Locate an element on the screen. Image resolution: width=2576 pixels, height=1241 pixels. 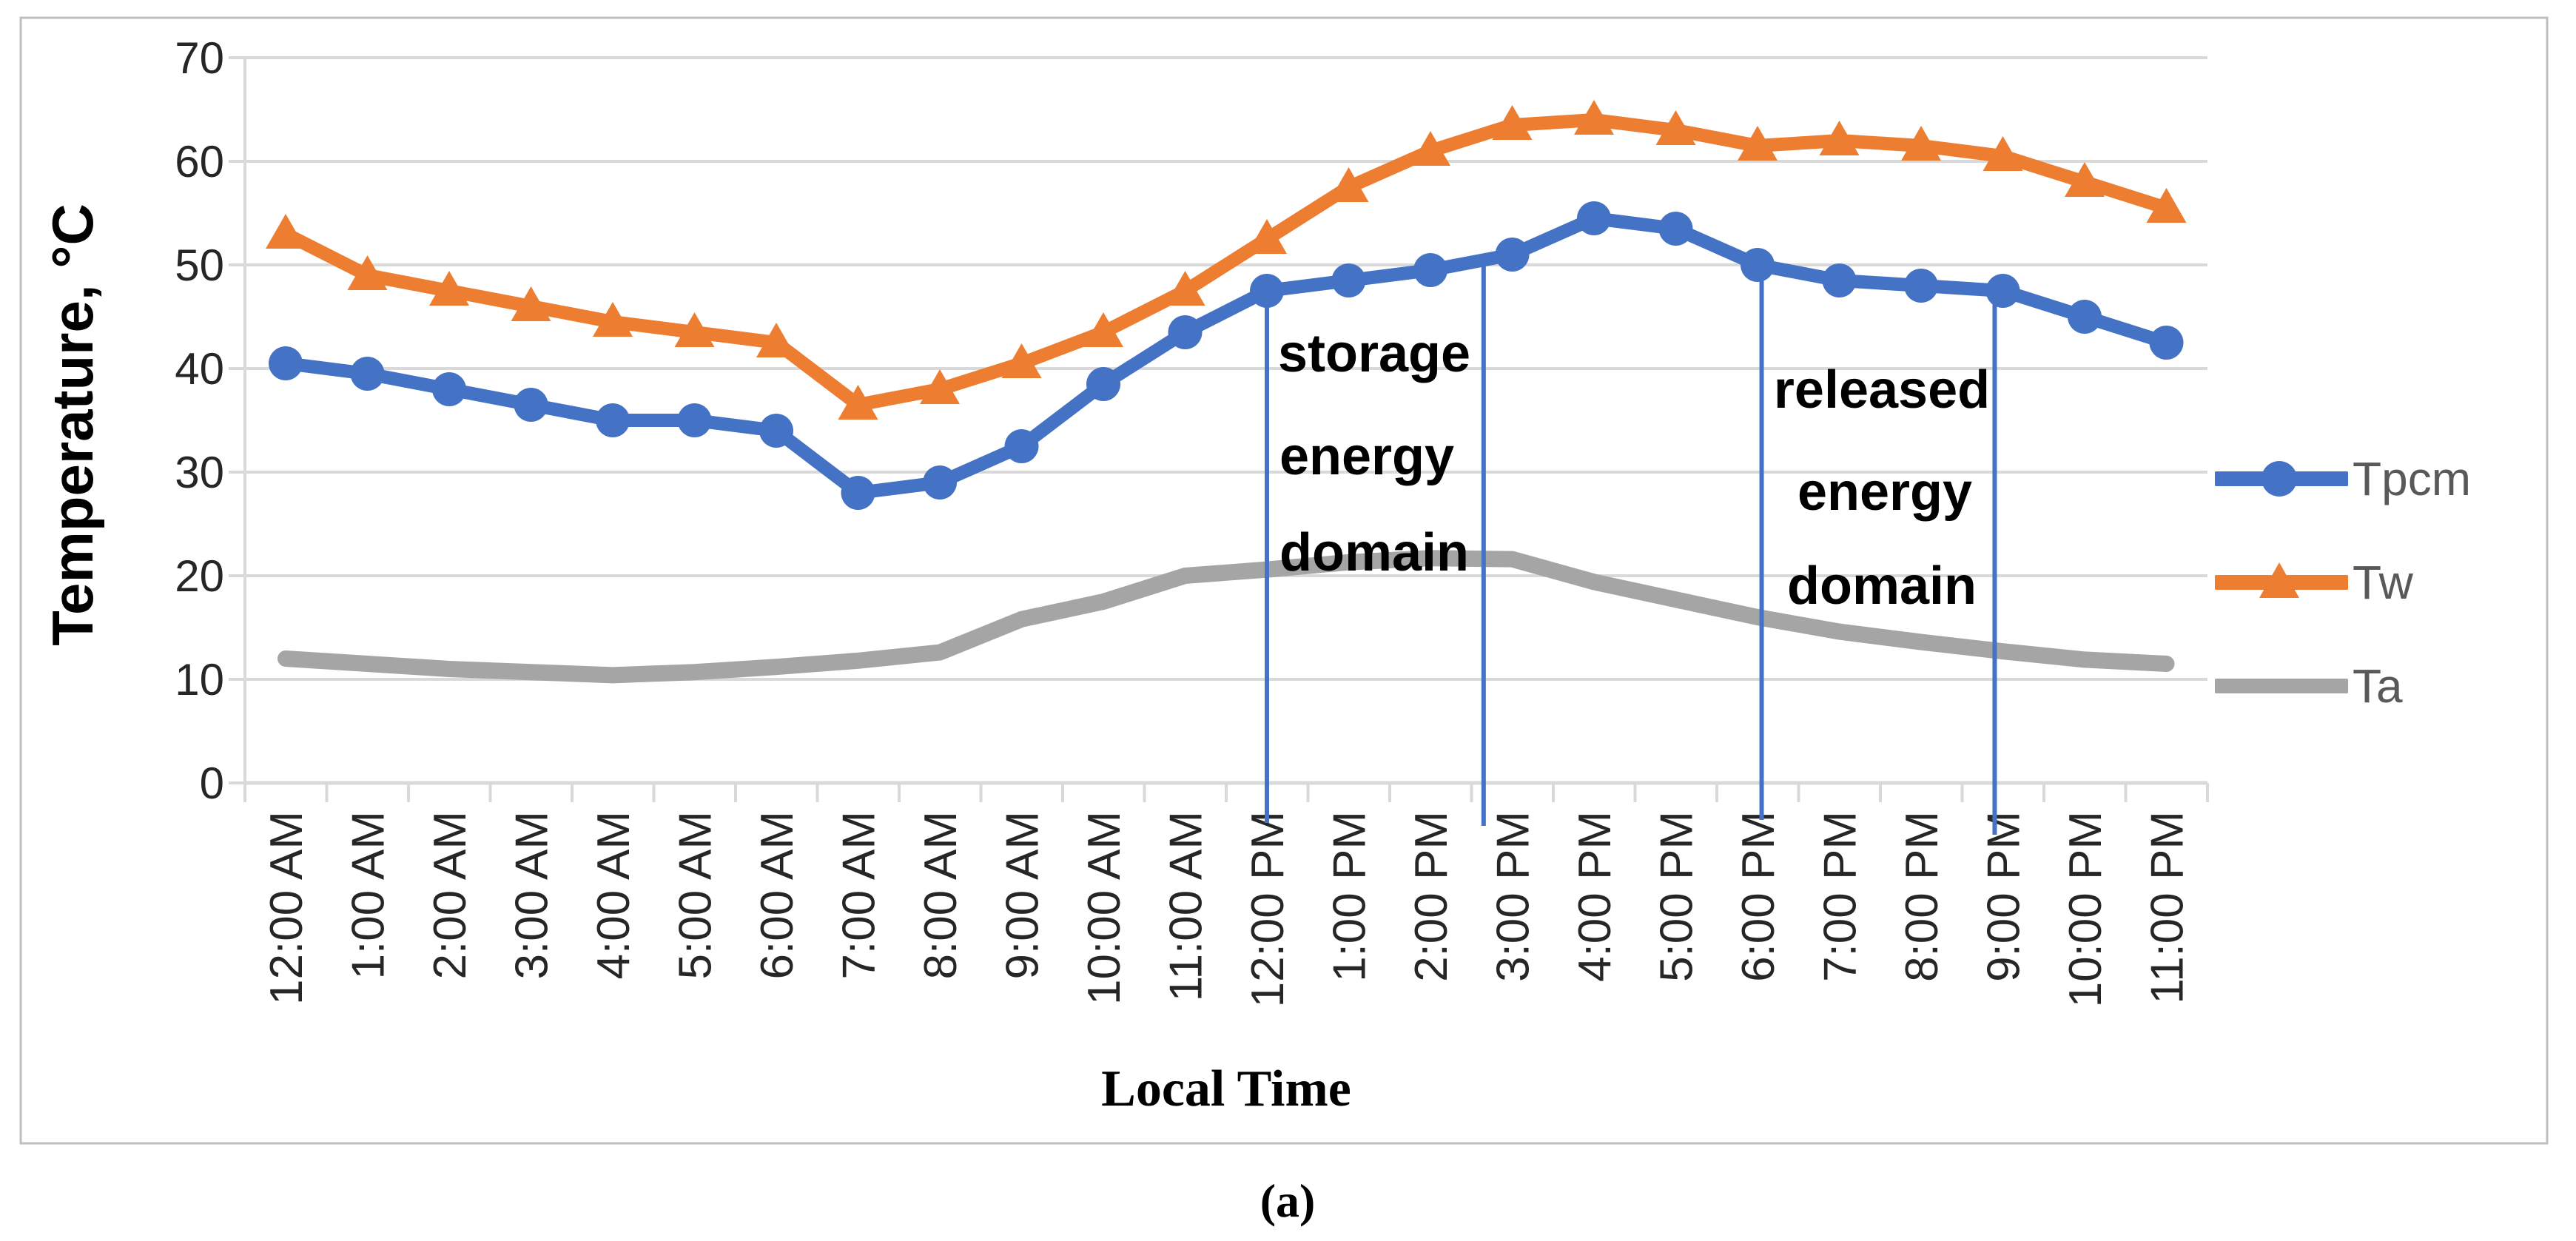
legend-item-Tw: Tw is located at coordinates (2343, 583).